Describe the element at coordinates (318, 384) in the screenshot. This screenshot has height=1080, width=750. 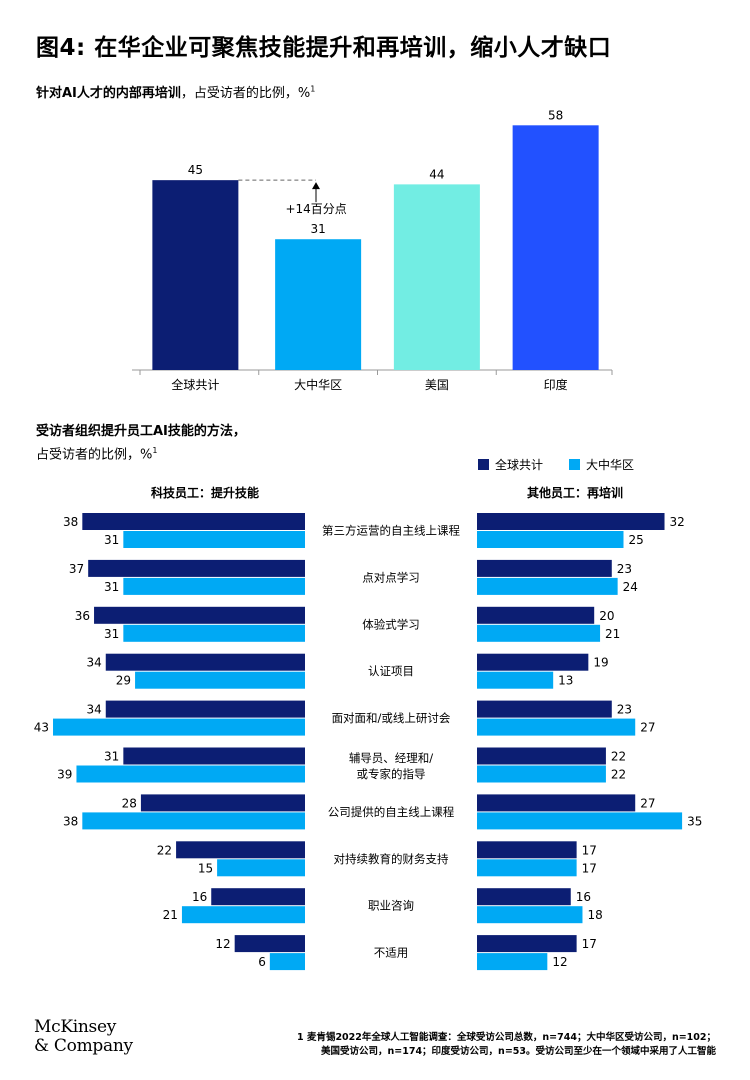
I see `chart1-category-label: 大中华区` at that location.